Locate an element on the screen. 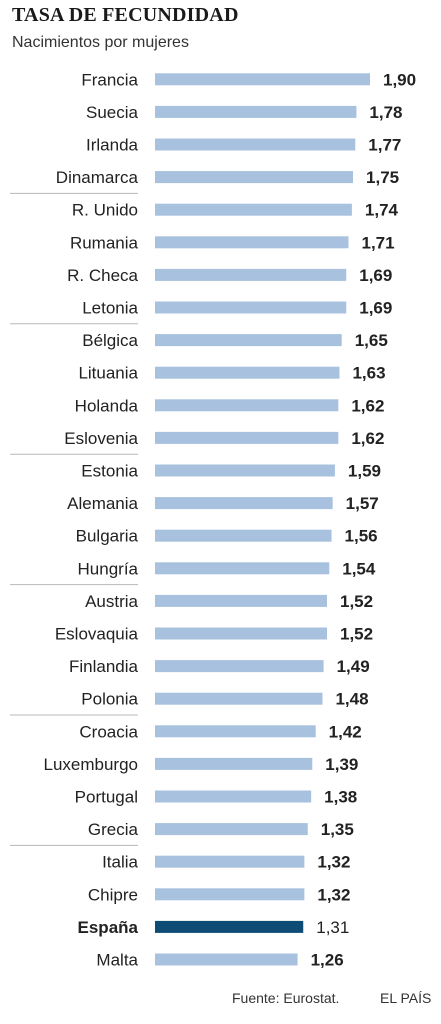 Image resolution: width=441 pixels, height=1024 pixels. category-label: Holanda is located at coordinates (107, 405).